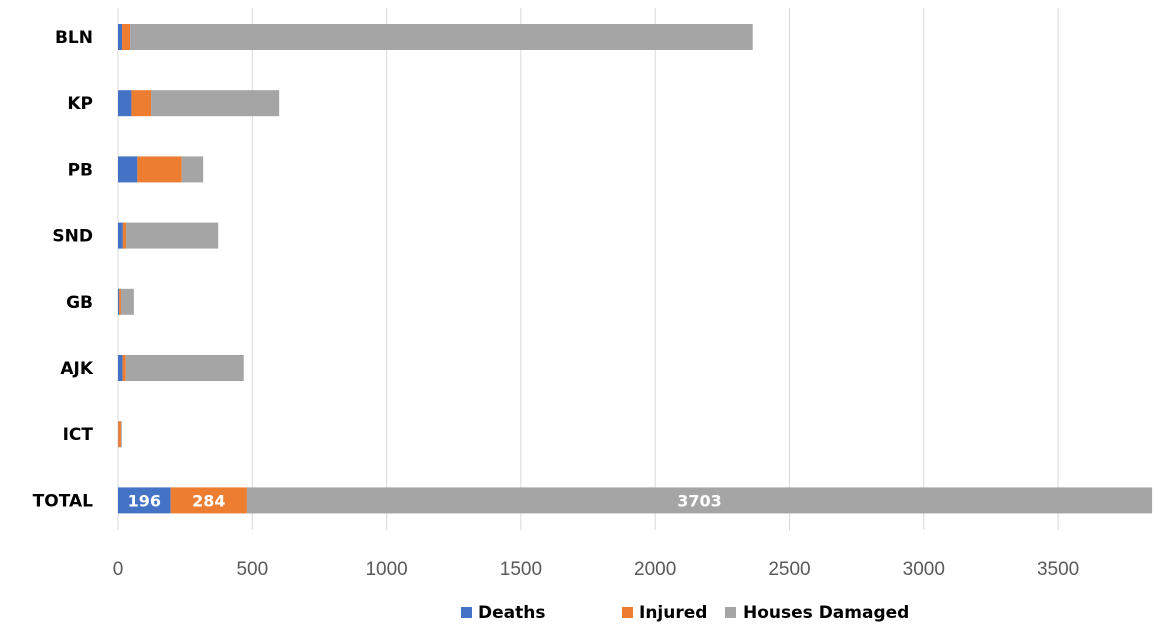 The width and height of the screenshot is (1158, 629). I want to click on x-tick-label-3000: 3000, so click(924, 569).